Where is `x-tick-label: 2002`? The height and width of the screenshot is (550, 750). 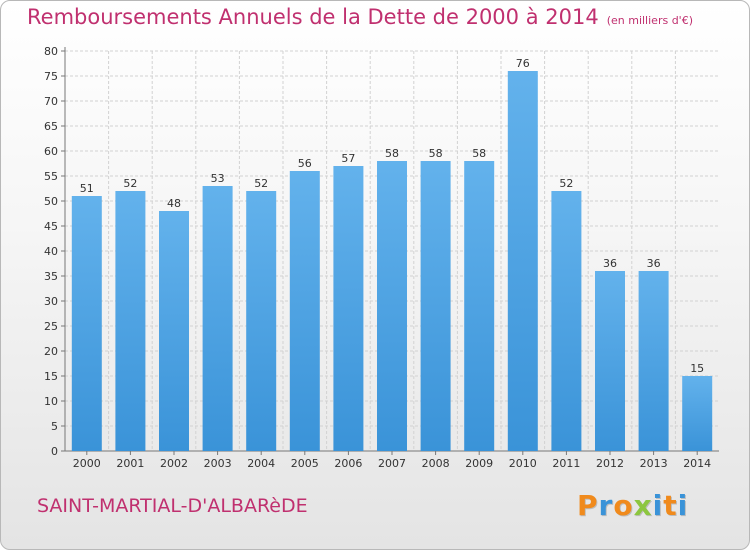
x-tick-label: 2002 is located at coordinates (174, 463).